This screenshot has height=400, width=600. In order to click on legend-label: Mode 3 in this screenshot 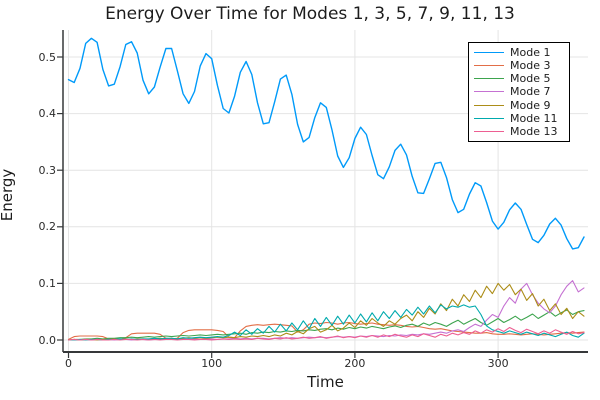, I will do `click(530, 66)`.